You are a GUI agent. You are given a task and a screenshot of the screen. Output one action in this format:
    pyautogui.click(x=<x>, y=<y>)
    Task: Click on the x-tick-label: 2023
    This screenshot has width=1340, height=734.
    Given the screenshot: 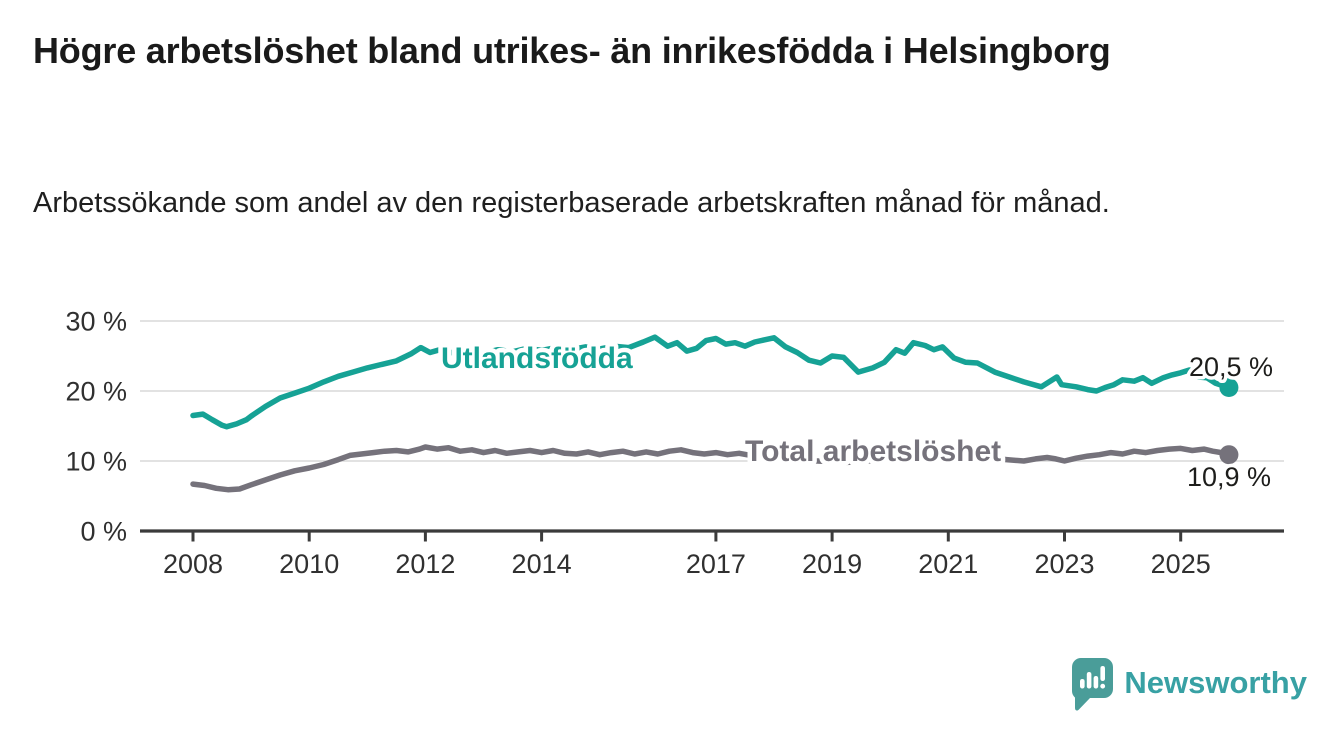 What is the action you would take?
    pyautogui.click(x=1064, y=564)
    